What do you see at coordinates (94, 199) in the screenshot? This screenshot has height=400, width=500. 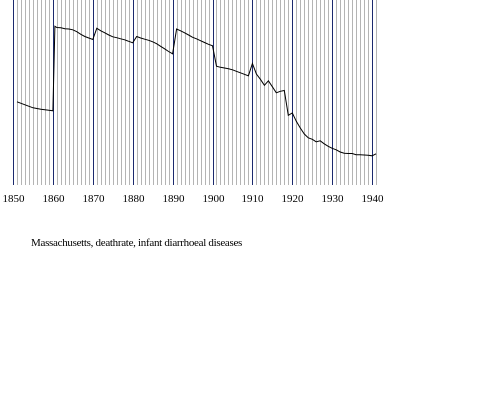 I see `x-tick-label: 1870` at bounding box center [94, 199].